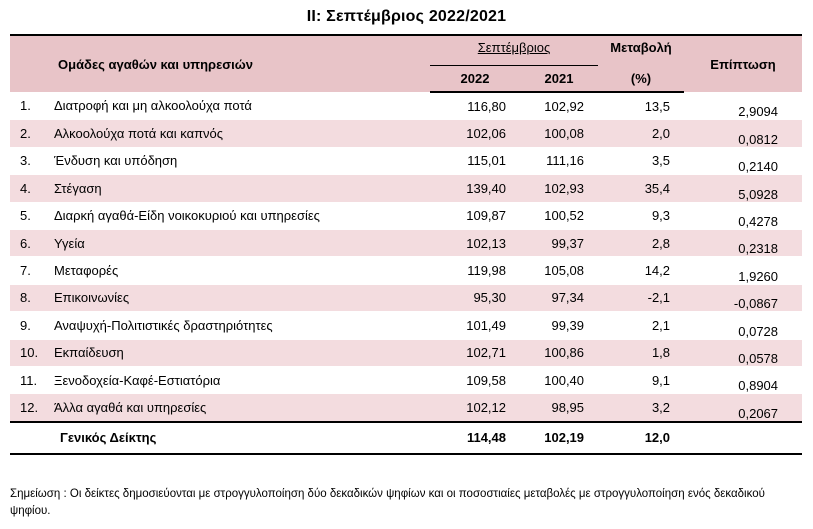  I want to click on change-header: Μεταβολή, so click(641, 49).